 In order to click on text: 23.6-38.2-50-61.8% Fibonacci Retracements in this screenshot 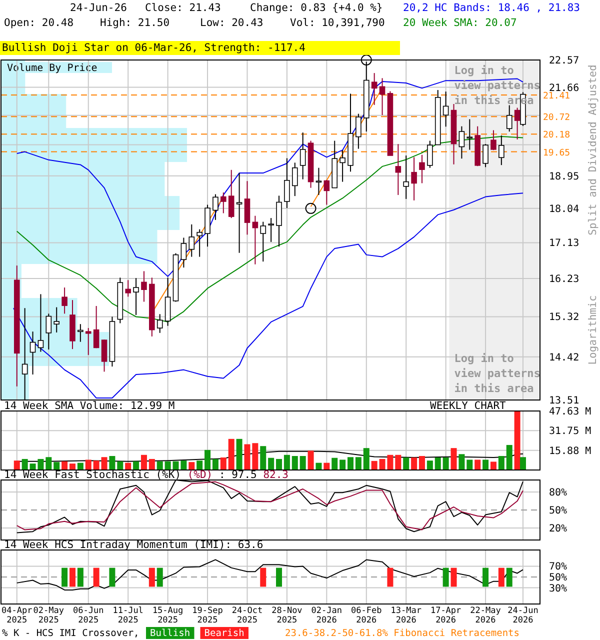, I will do `click(402, 633)`.